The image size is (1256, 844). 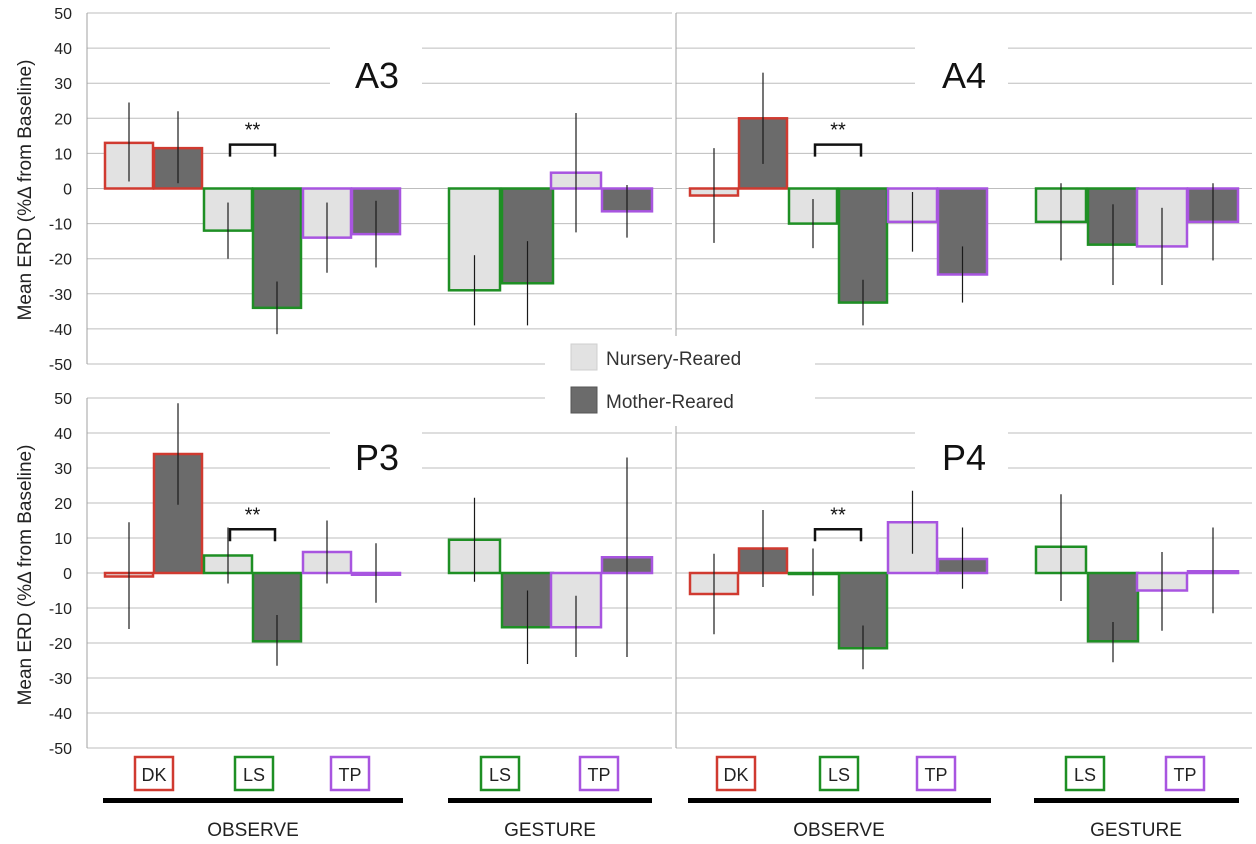 What do you see at coordinates (669, 773) in the screenshot?
I see `condition-labels: DK LS TP LS TP DK LS TP LS TP` at bounding box center [669, 773].